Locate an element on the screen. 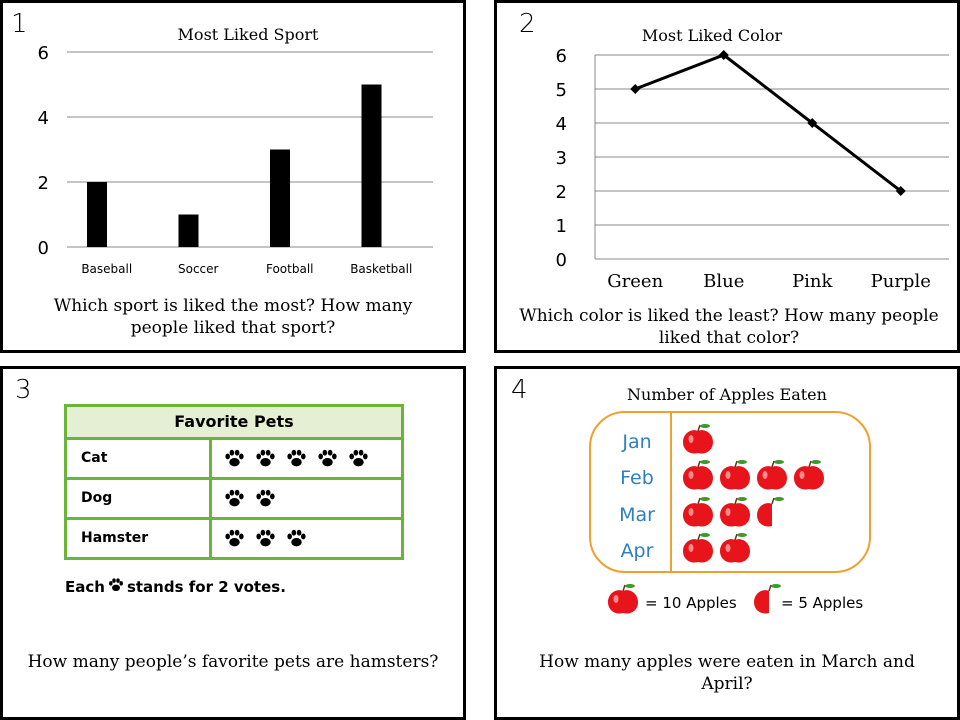 This screenshot has width=960, height=720. table-row: Hamster is located at coordinates (234, 538).